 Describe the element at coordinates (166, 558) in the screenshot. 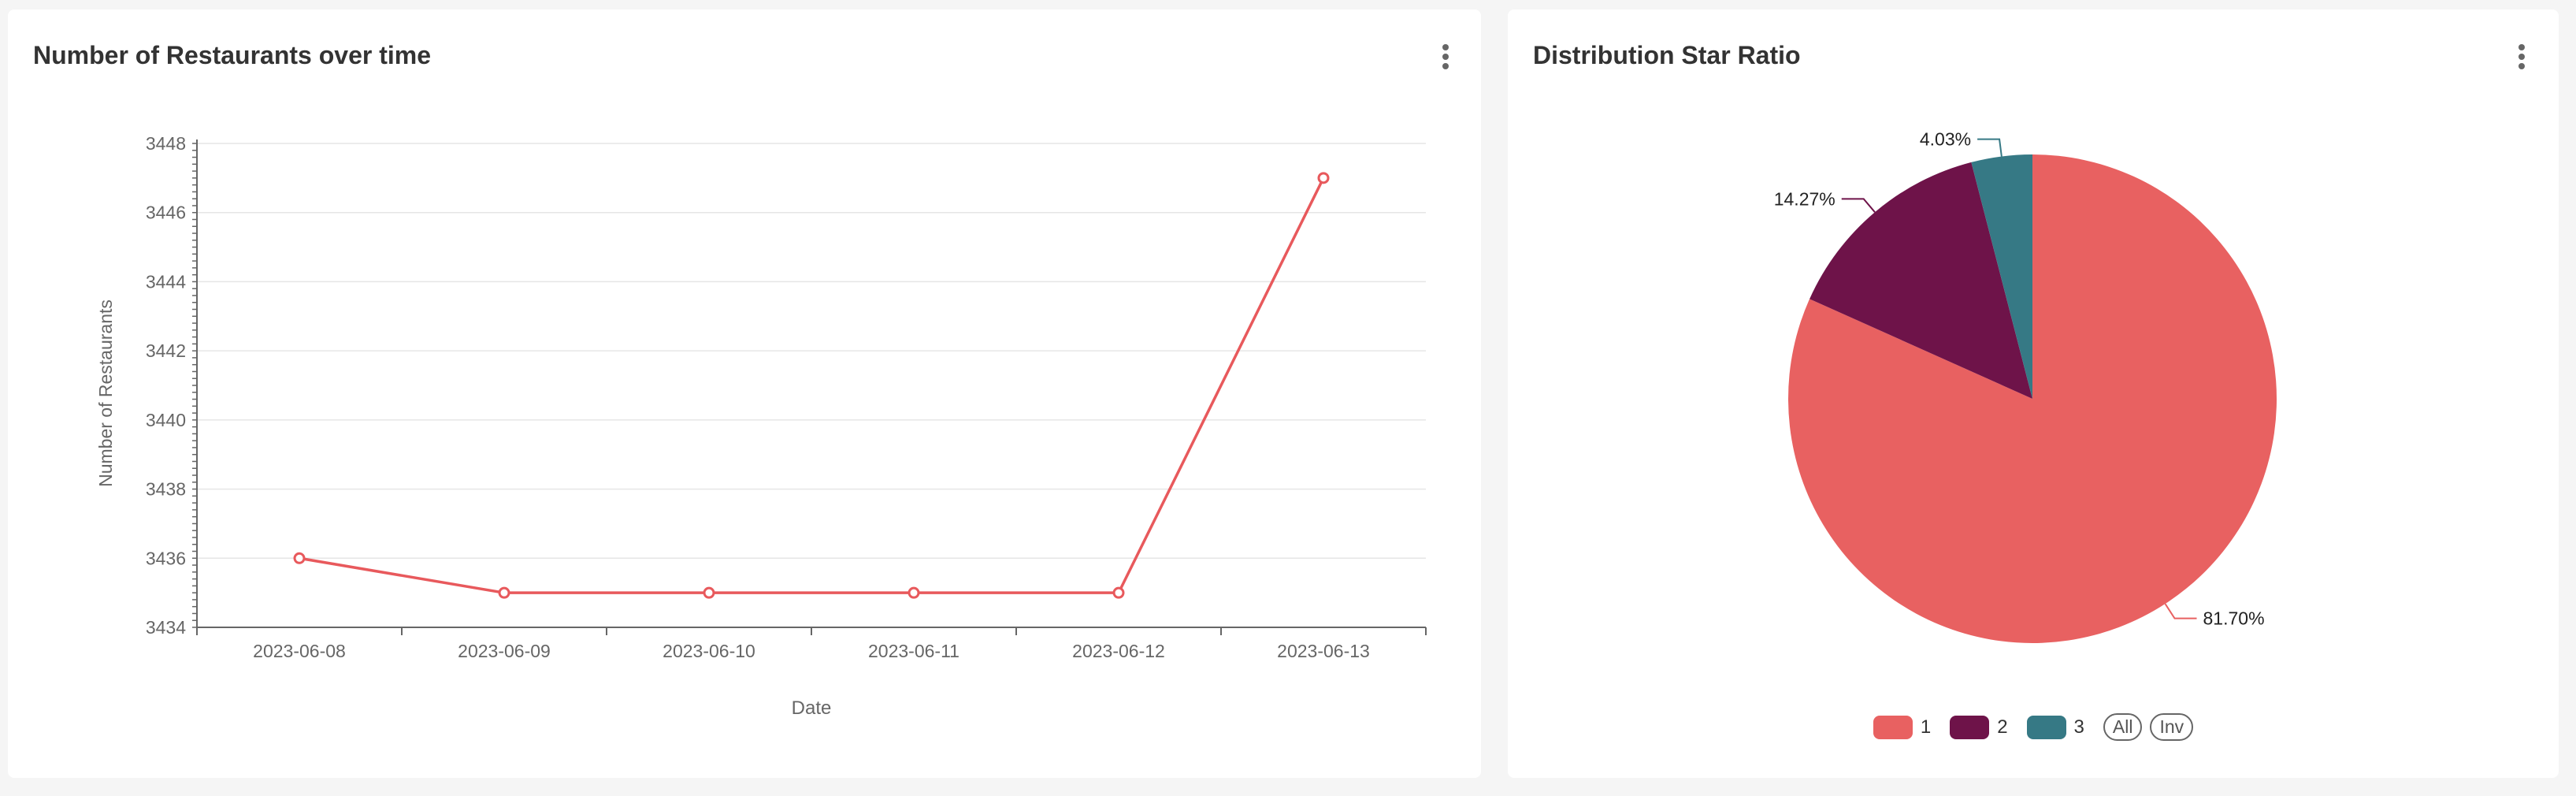

I see `y-tick-label: 3436` at that location.